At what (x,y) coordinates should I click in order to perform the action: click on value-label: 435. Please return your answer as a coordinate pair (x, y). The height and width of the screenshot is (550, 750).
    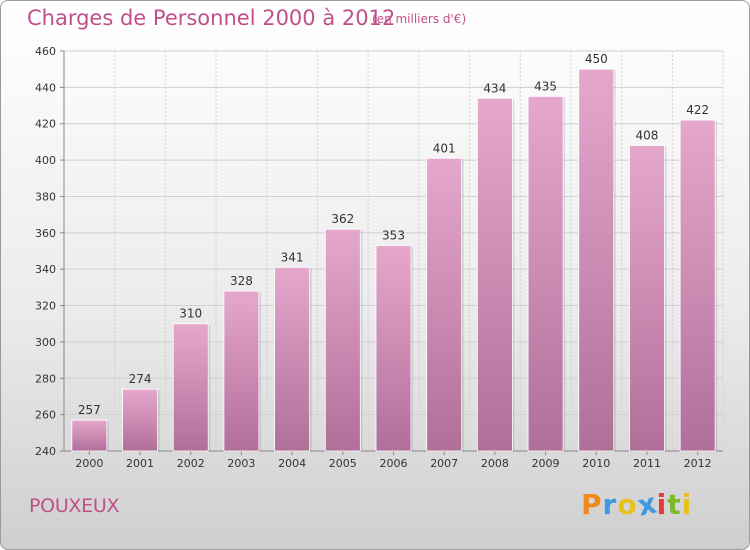
    Looking at the image, I should click on (545, 86).